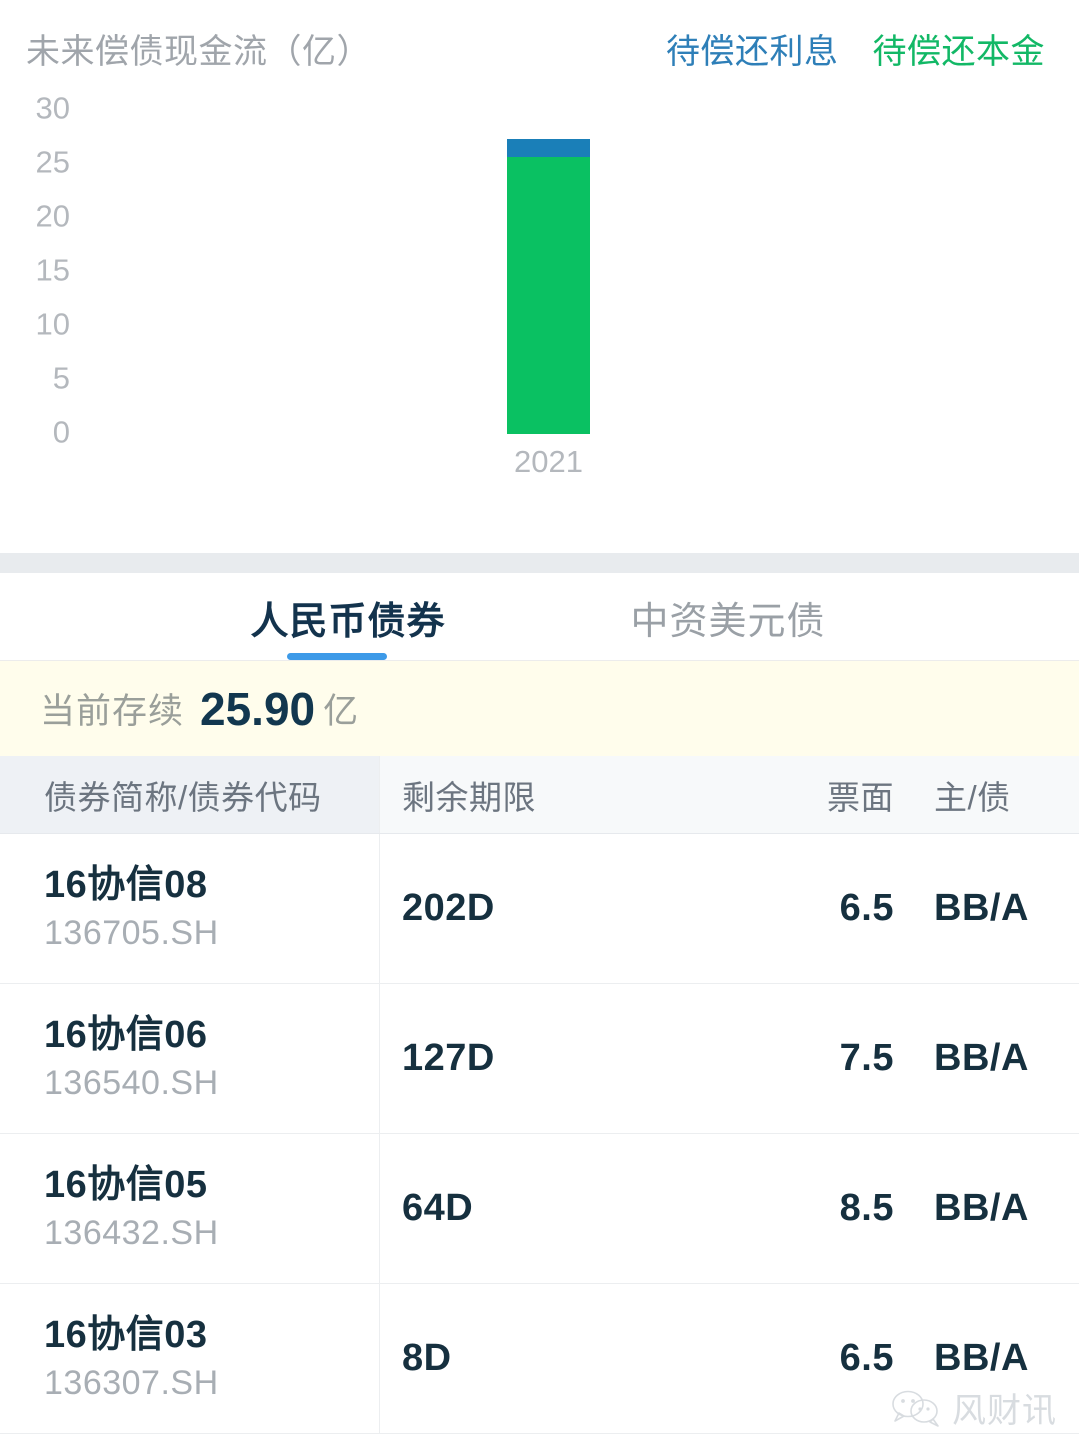 This screenshot has width=1079, height=1454. I want to click on bond-short-name: 16协信05, so click(126, 1184).